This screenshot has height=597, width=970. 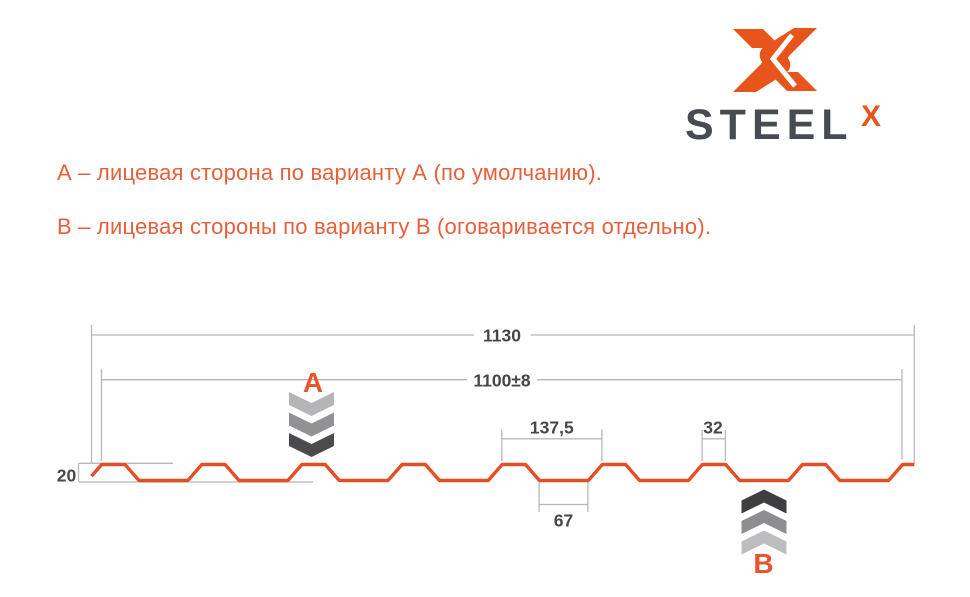 What do you see at coordinates (769, 125) in the screenshot?
I see `steelx-wordmark: STEEL` at bounding box center [769, 125].